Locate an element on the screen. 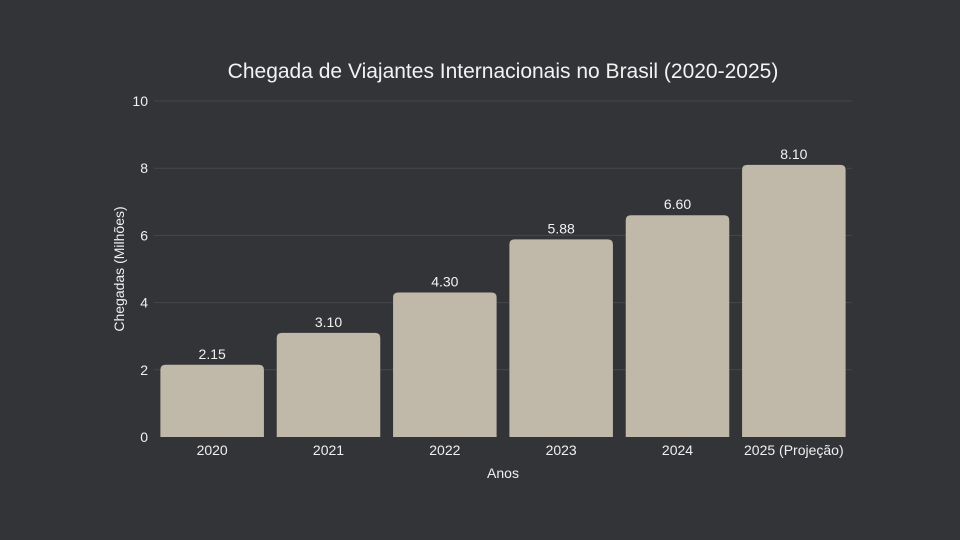 This screenshot has width=960, height=540. x-tick-label: 2024 is located at coordinates (677, 450).